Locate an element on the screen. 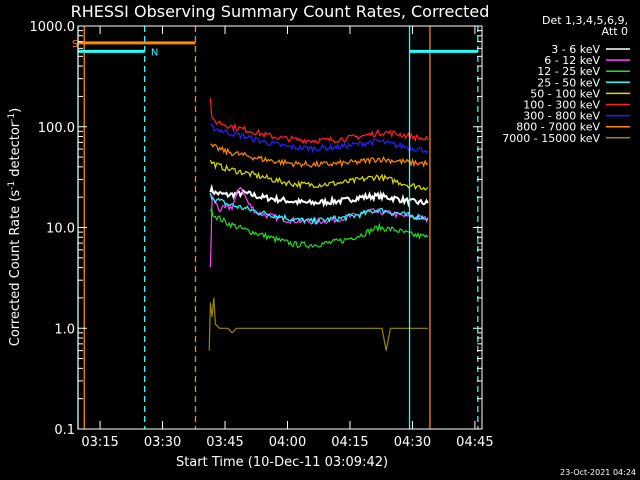  y-axis-label-part: detector is located at coordinates (15, 151).